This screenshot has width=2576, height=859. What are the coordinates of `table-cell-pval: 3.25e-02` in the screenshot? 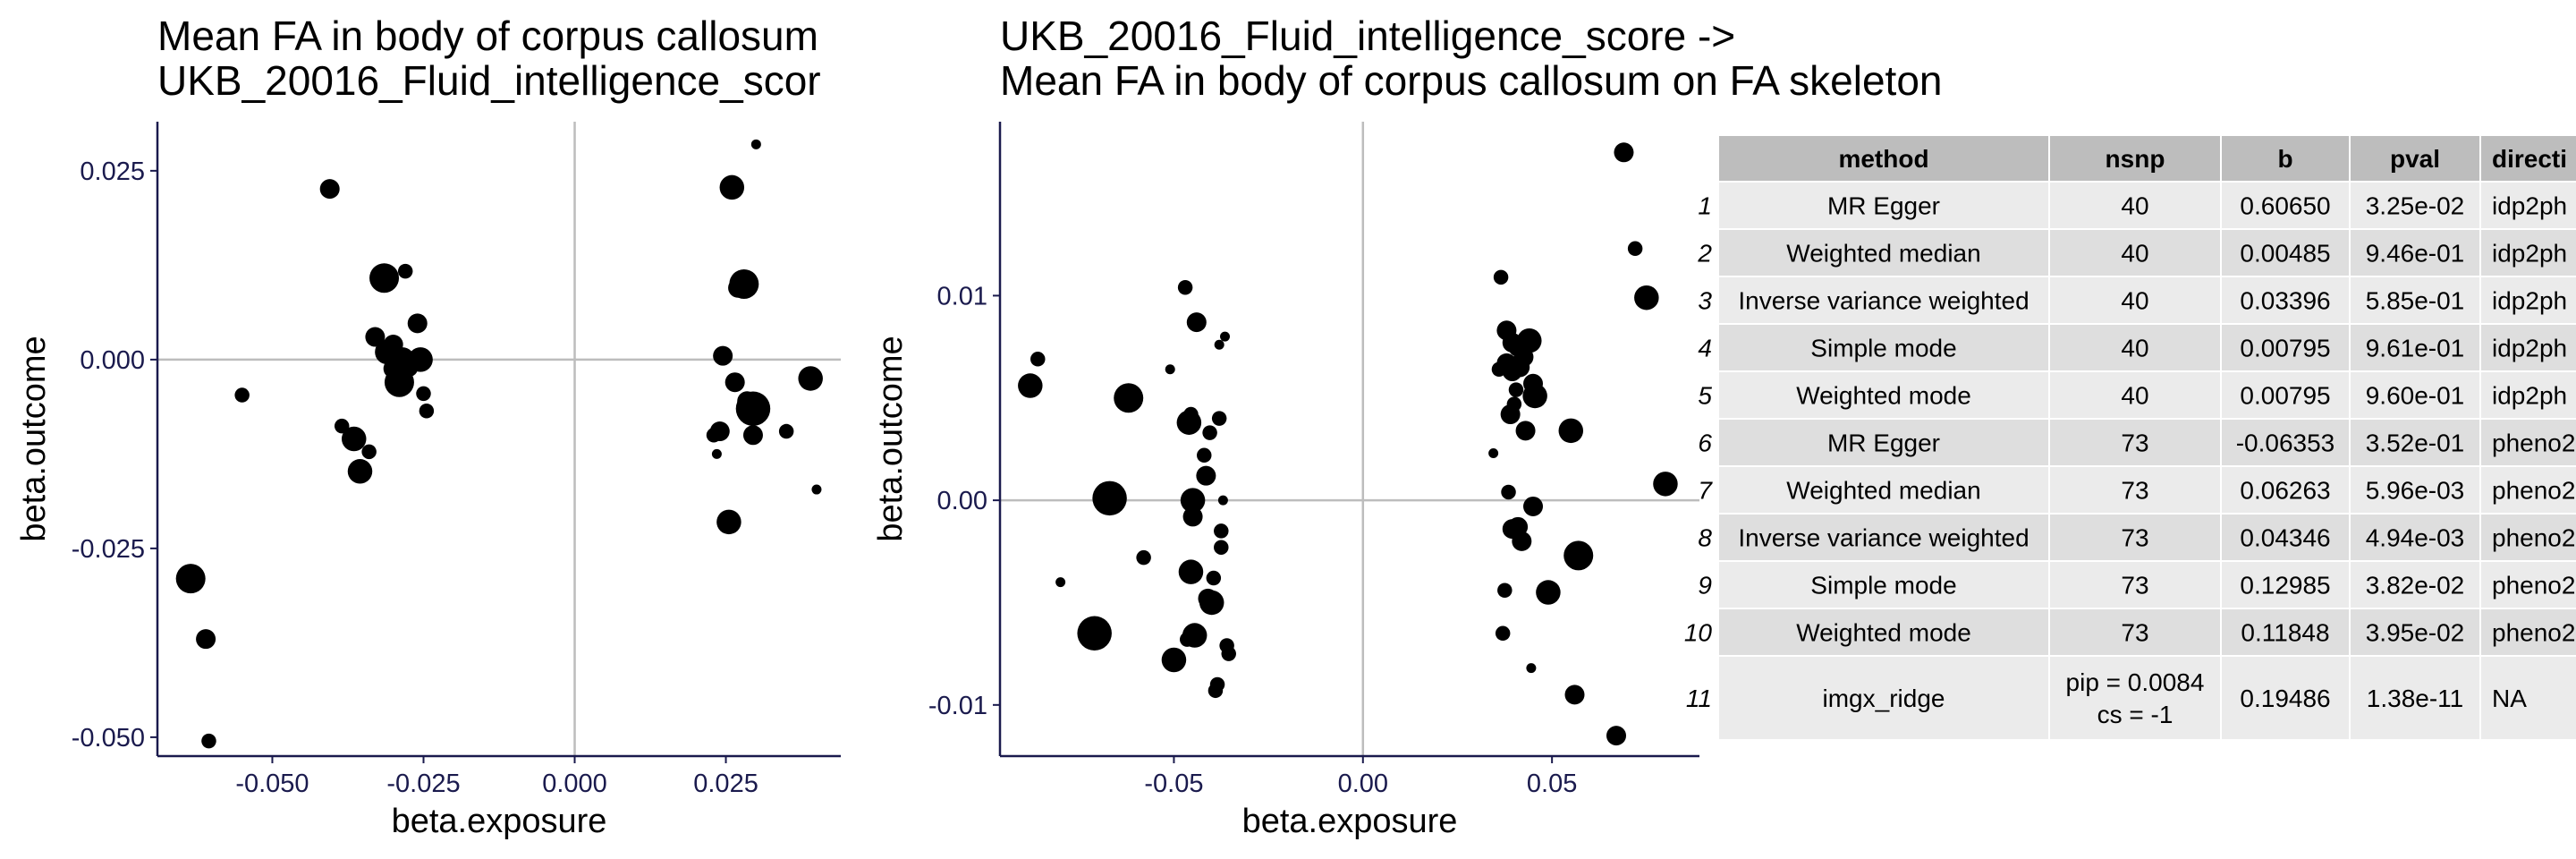 It's located at (2415, 206).